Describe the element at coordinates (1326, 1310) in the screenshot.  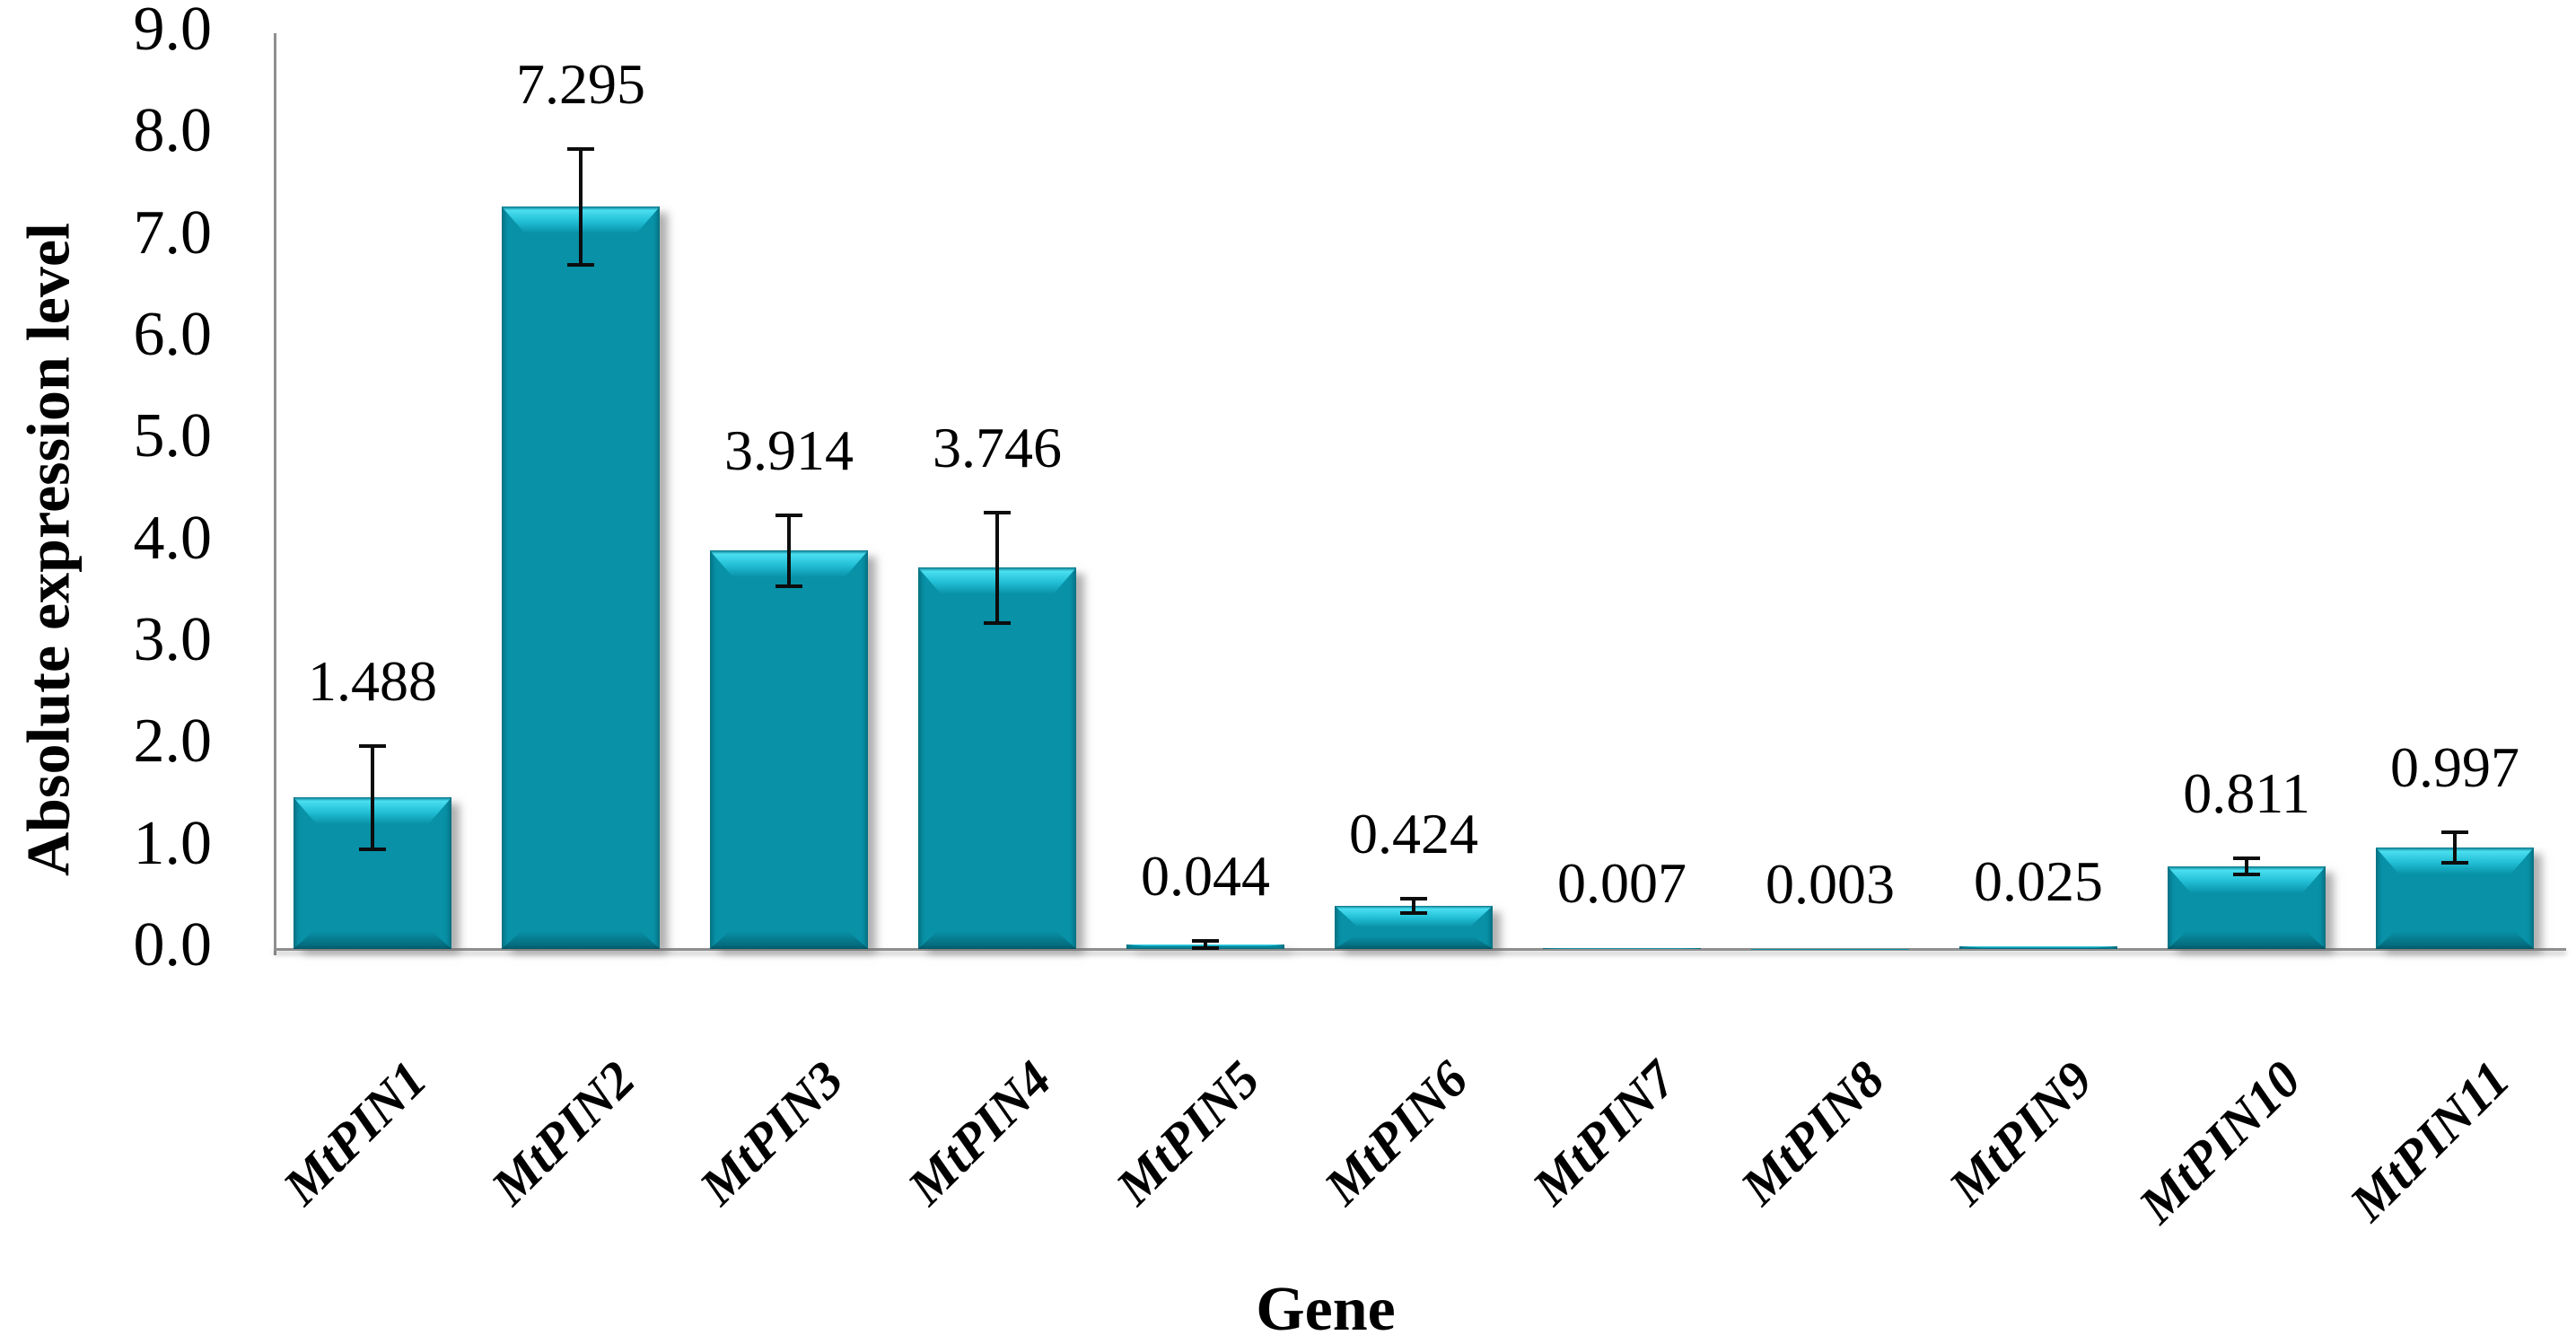
I see `x-axis-title: Gene` at that location.